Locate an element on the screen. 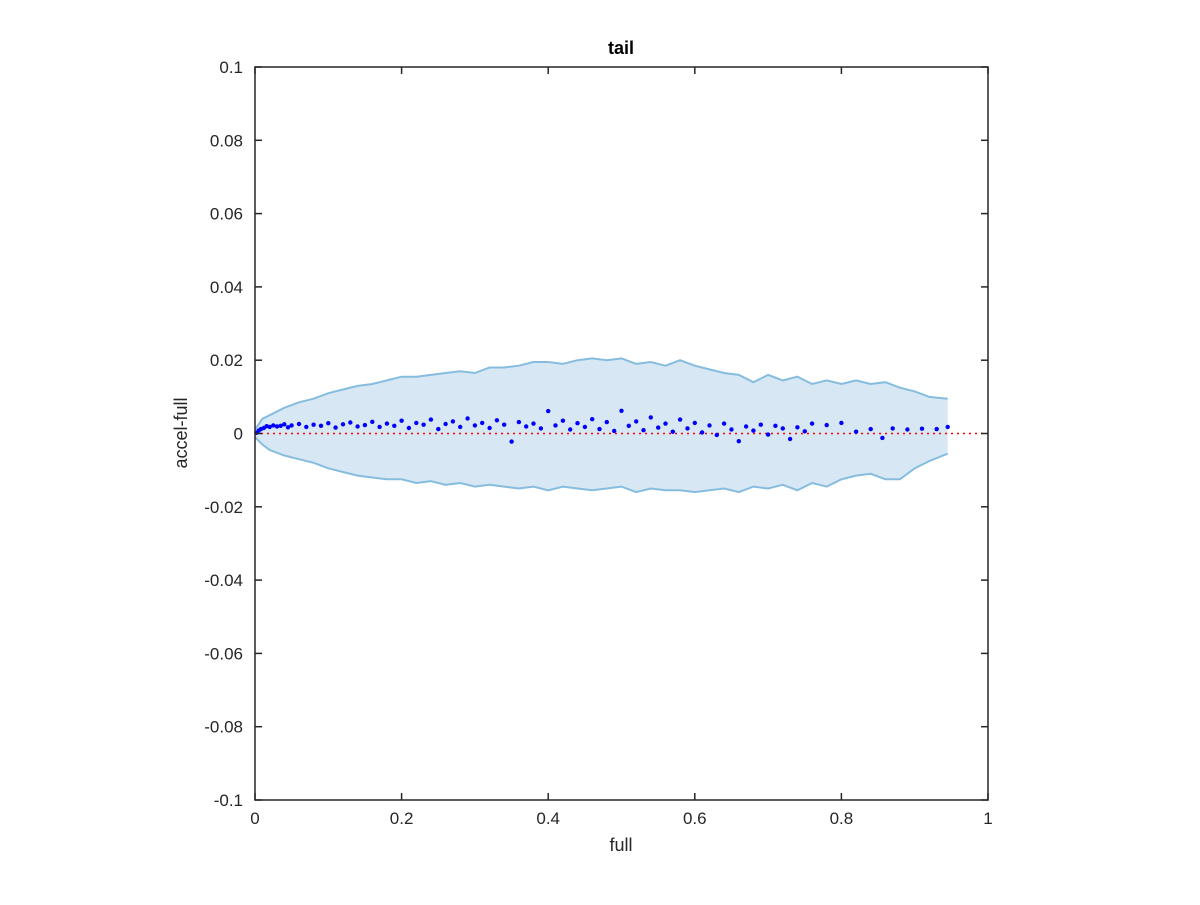 The image size is (1200, 905). chart-title: tail is located at coordinates (621, 48).